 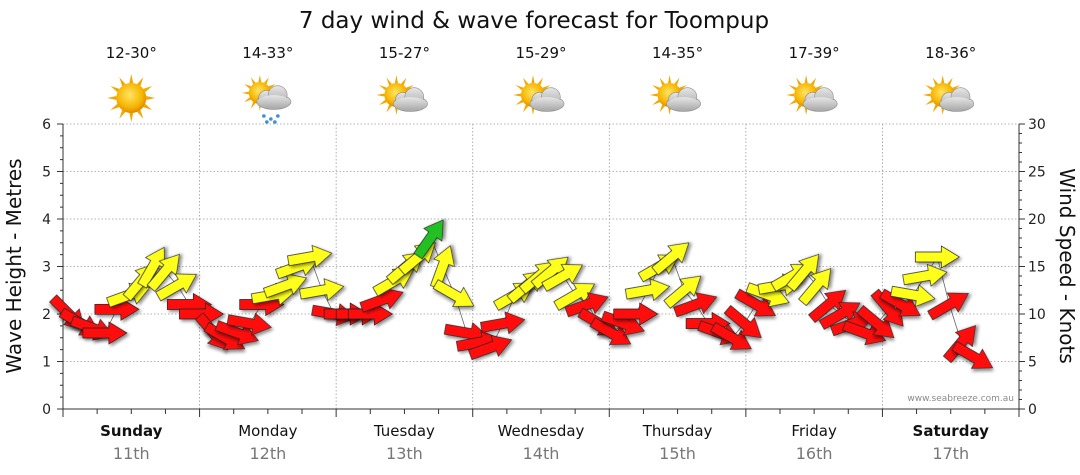 What do you see at coordinates (131, 453) in the screenshot?
I see `date-label: 11th` at bounding box center [131, 453].